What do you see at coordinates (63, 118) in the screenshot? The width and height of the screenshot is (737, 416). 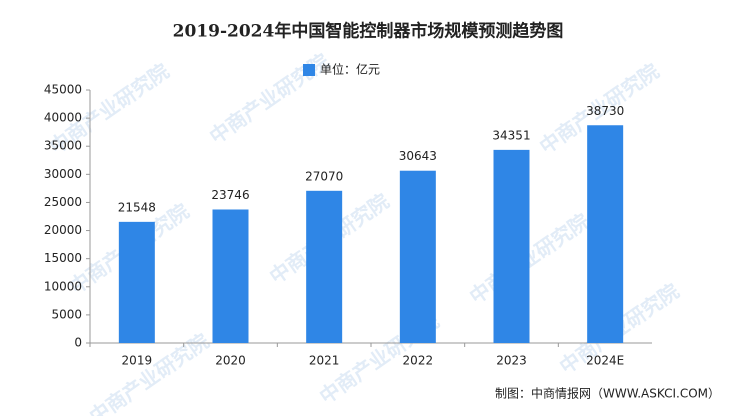 I see `y-tick-label: 40000` at bounding box center [63, 118].